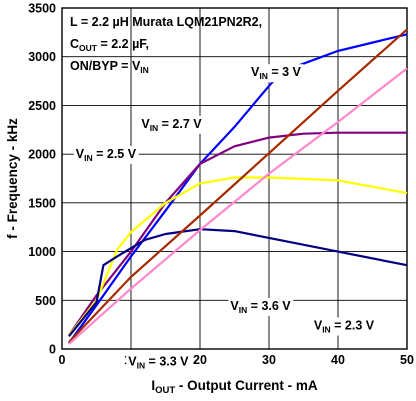  I want to click on series-annotation: VIN = 2.5 V, so click(106, 155).